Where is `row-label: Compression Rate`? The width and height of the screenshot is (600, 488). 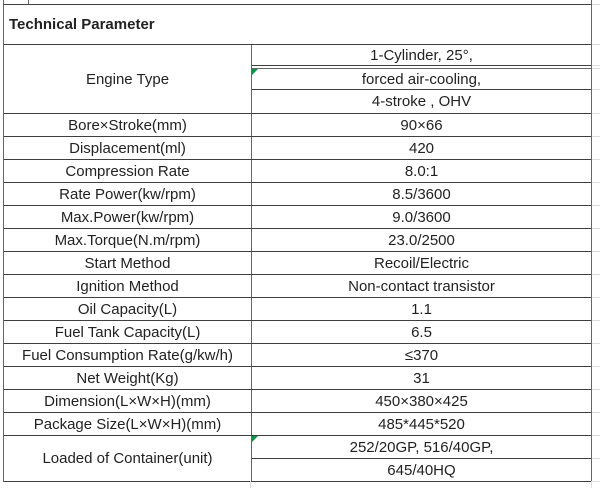
row-label: Compression Rate is located at coordinates (128, 171).